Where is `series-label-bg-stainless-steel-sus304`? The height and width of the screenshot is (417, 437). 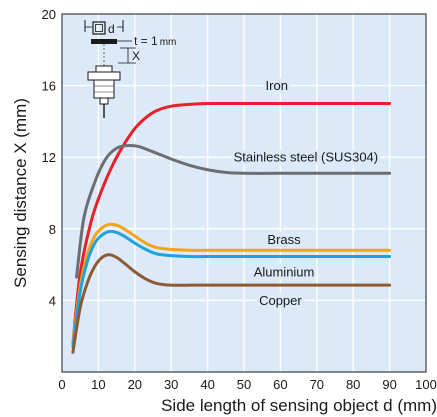 series-label-bg-stainless-steel-sus304 is located at coordinates (306, 157).